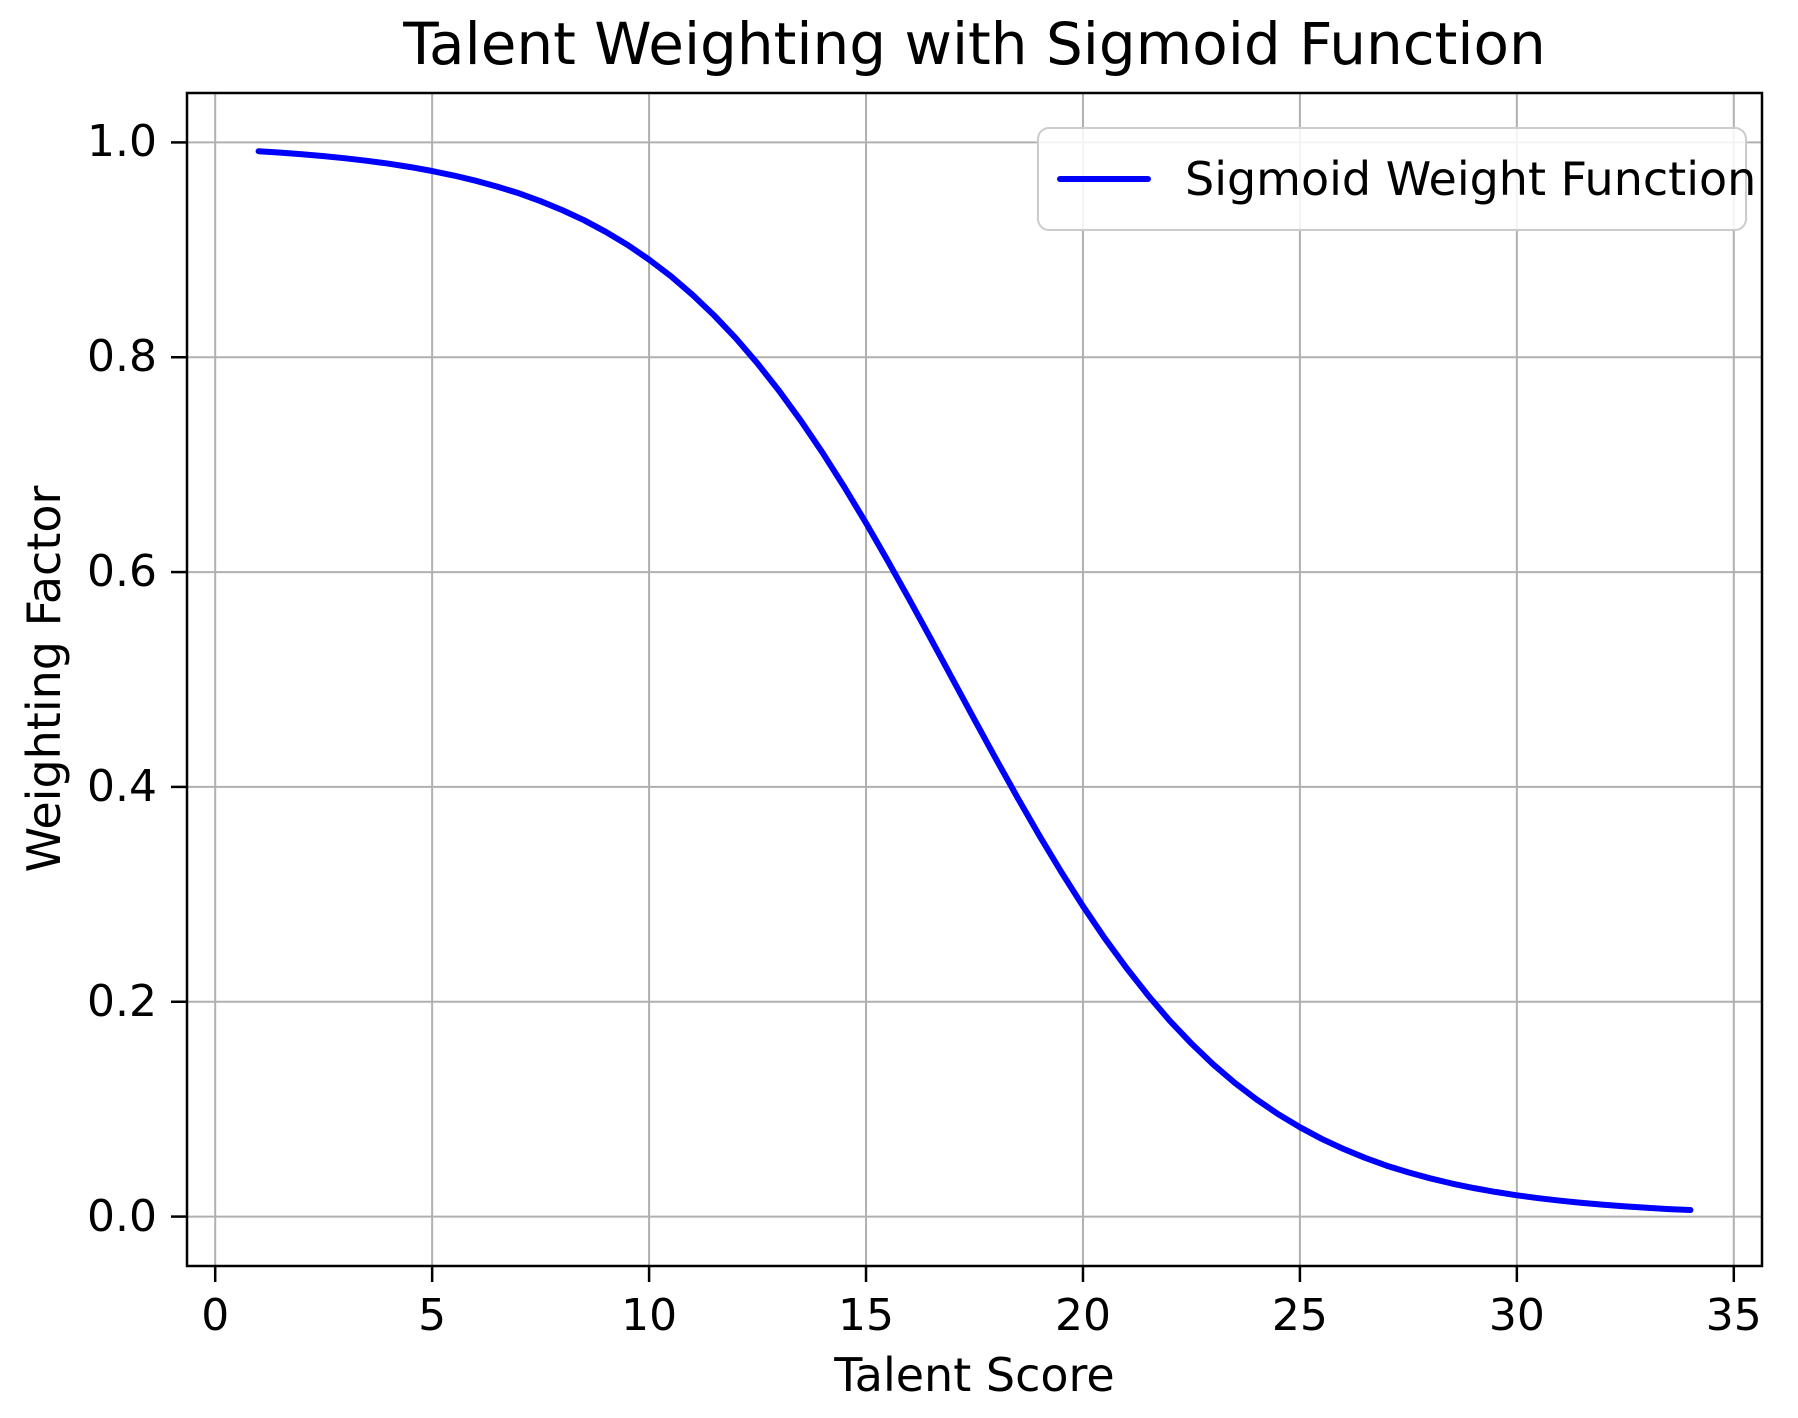 This screenshot has width=1798, height=1418. What do you see at coordinates (1082, 1315) in the screenshot?
I see `x-tick-label: 20` at bounding box center [1082, 1315].